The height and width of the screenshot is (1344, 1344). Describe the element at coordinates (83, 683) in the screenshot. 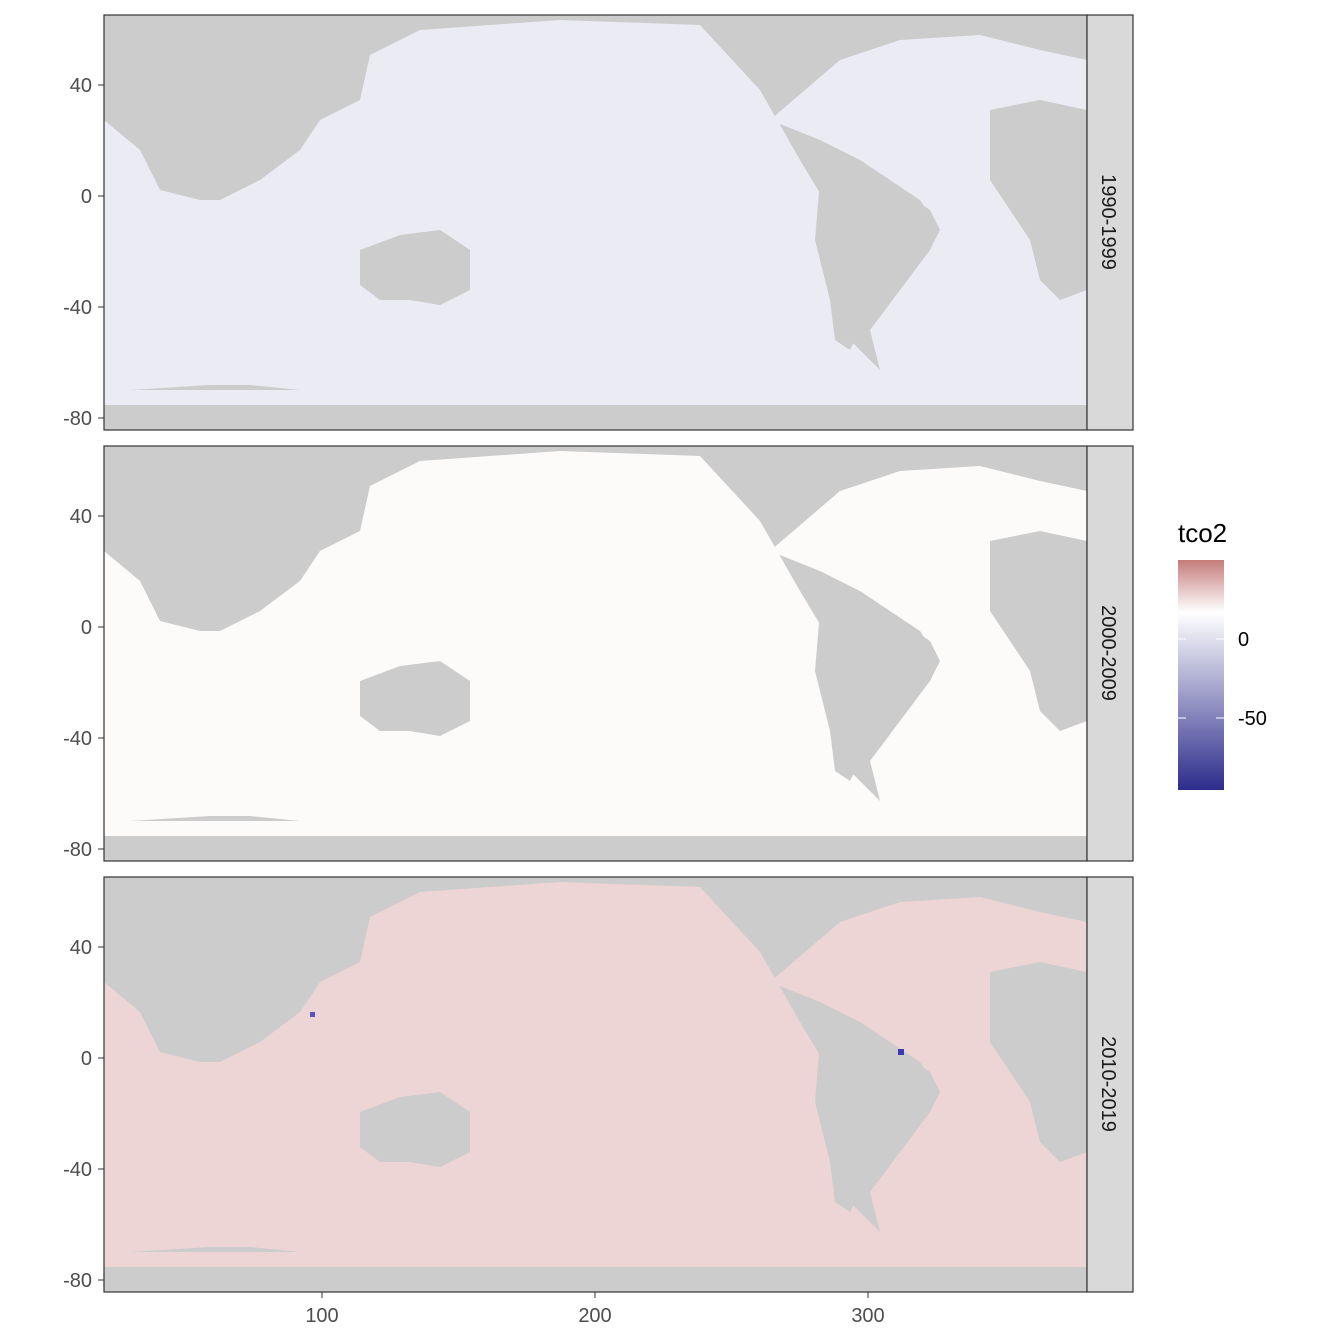

I see `y-axis-panel-2: 40 0 -40 -80` at that location.